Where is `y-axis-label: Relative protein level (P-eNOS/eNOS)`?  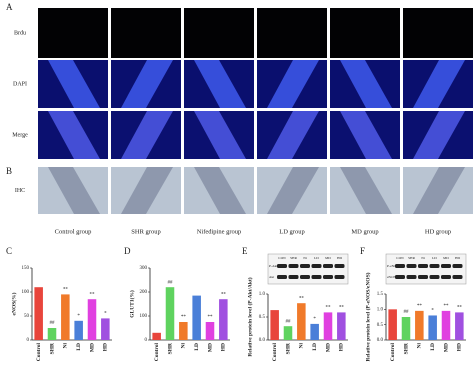
y-axis-label: Relative protein level (P-eNOS/eNOS) is located at coordinates (367, 316).